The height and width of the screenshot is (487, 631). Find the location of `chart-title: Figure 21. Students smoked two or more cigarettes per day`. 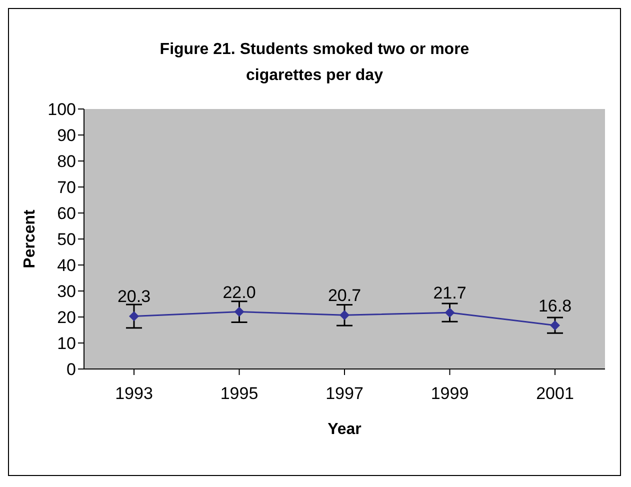

chart-title: Figure 21. Students smoked two or more cigarettes per day is located at coordinates (314, 63).